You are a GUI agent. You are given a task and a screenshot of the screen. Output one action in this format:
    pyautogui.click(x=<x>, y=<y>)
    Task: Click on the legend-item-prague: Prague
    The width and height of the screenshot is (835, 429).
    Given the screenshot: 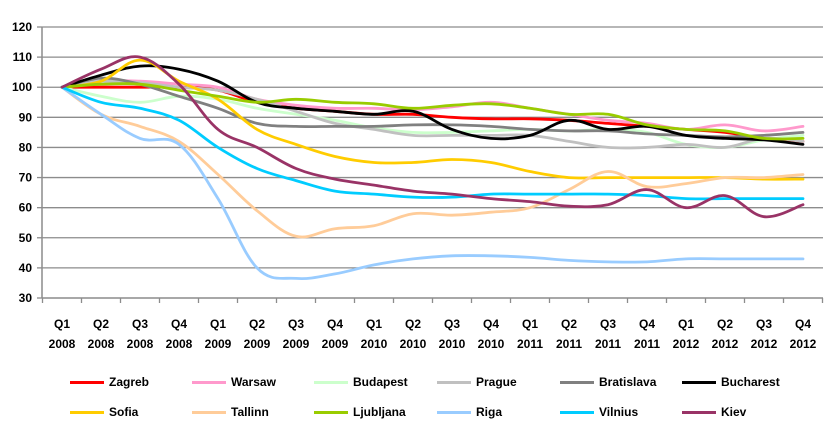 What is the action you would take?
    pyautogui.click(x=477, y=382)
    